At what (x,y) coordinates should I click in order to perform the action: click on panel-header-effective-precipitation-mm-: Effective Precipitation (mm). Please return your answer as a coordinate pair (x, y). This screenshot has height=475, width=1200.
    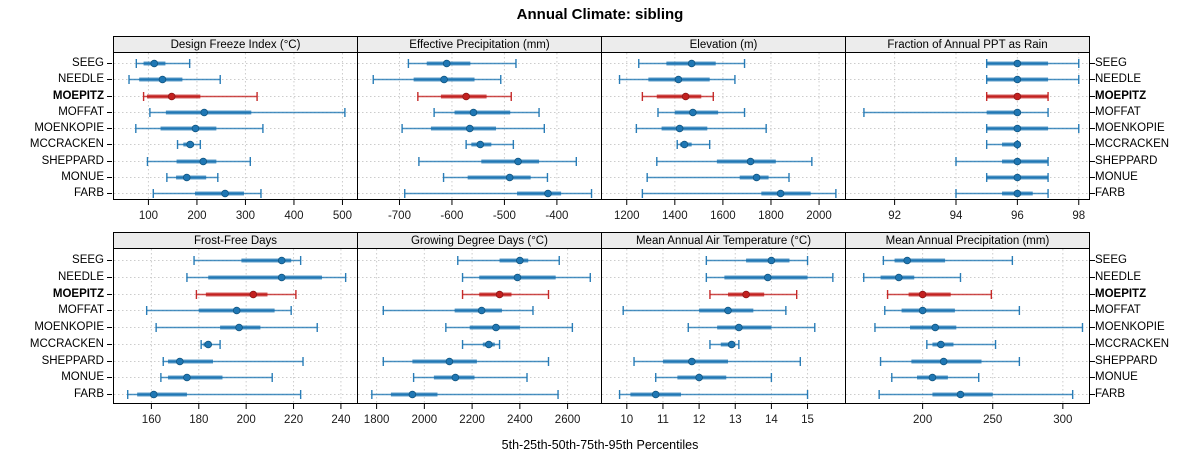
    Looking at the image, I should click on (479, 44).